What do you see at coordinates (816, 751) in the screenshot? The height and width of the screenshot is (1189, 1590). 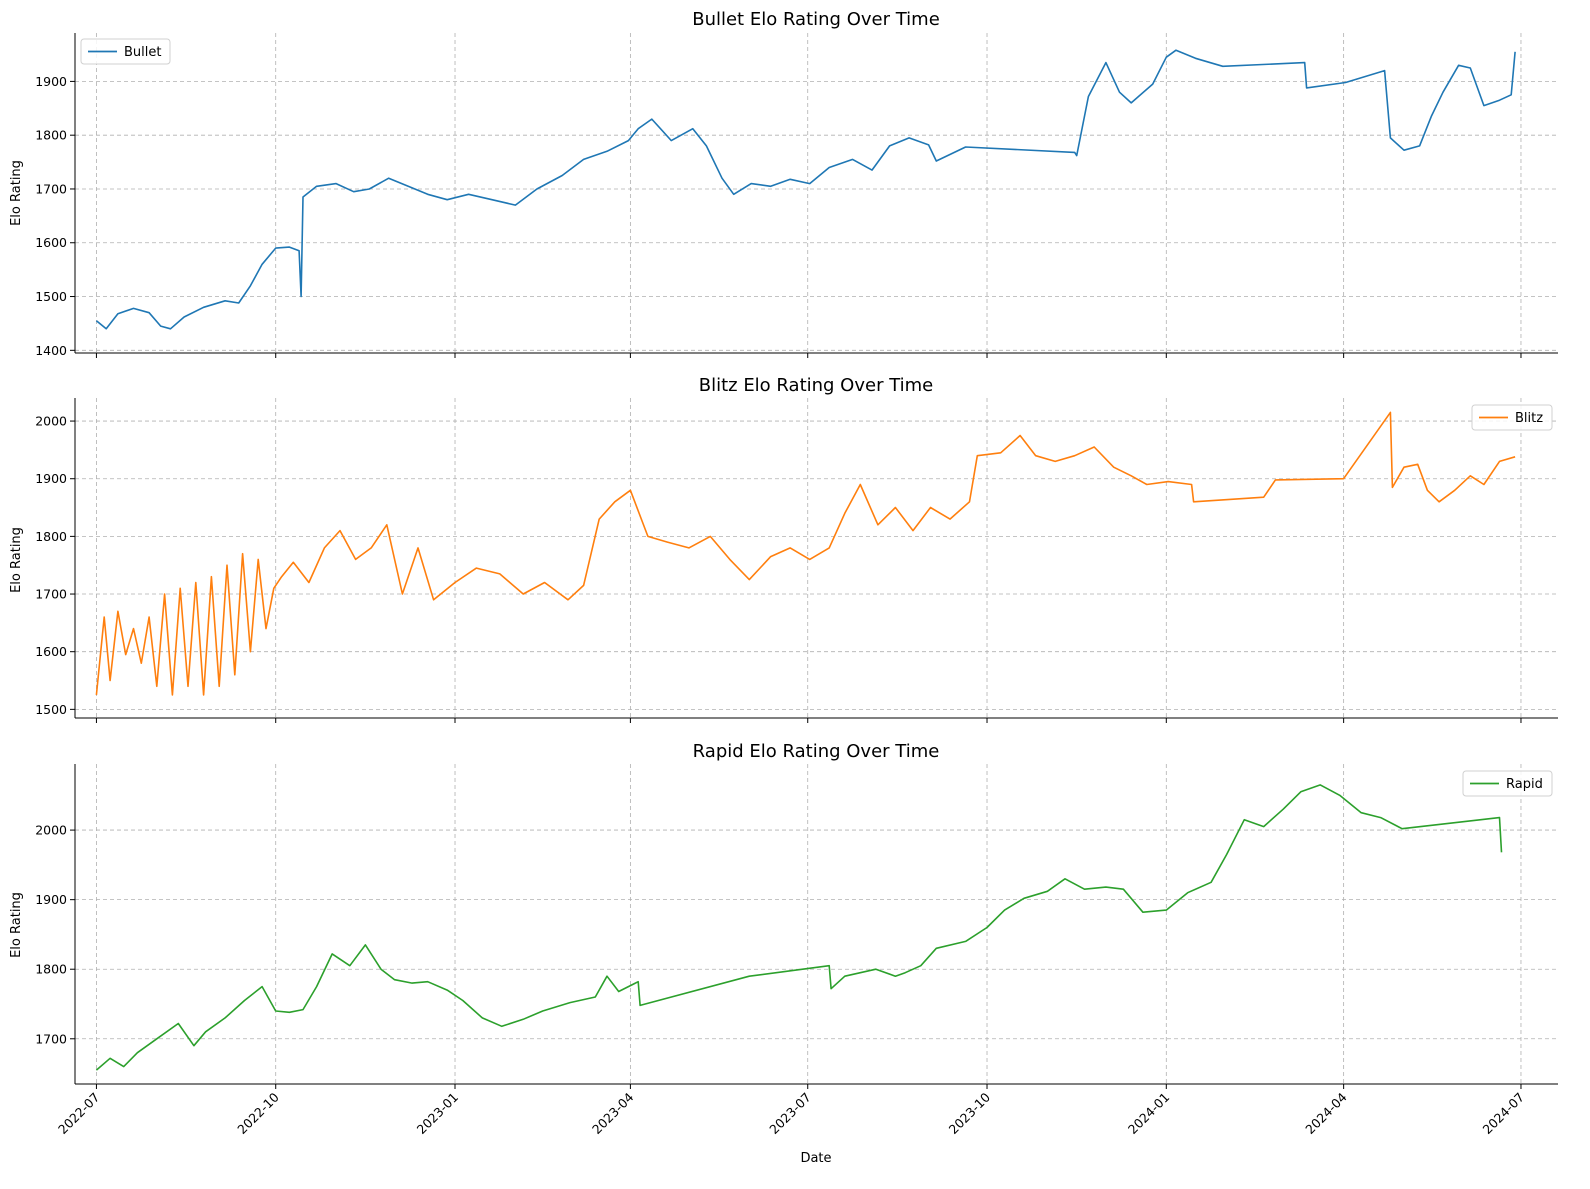 I see `rapid-title: Rapid Elo Rating Over Time` at bounding box center [816, 751].